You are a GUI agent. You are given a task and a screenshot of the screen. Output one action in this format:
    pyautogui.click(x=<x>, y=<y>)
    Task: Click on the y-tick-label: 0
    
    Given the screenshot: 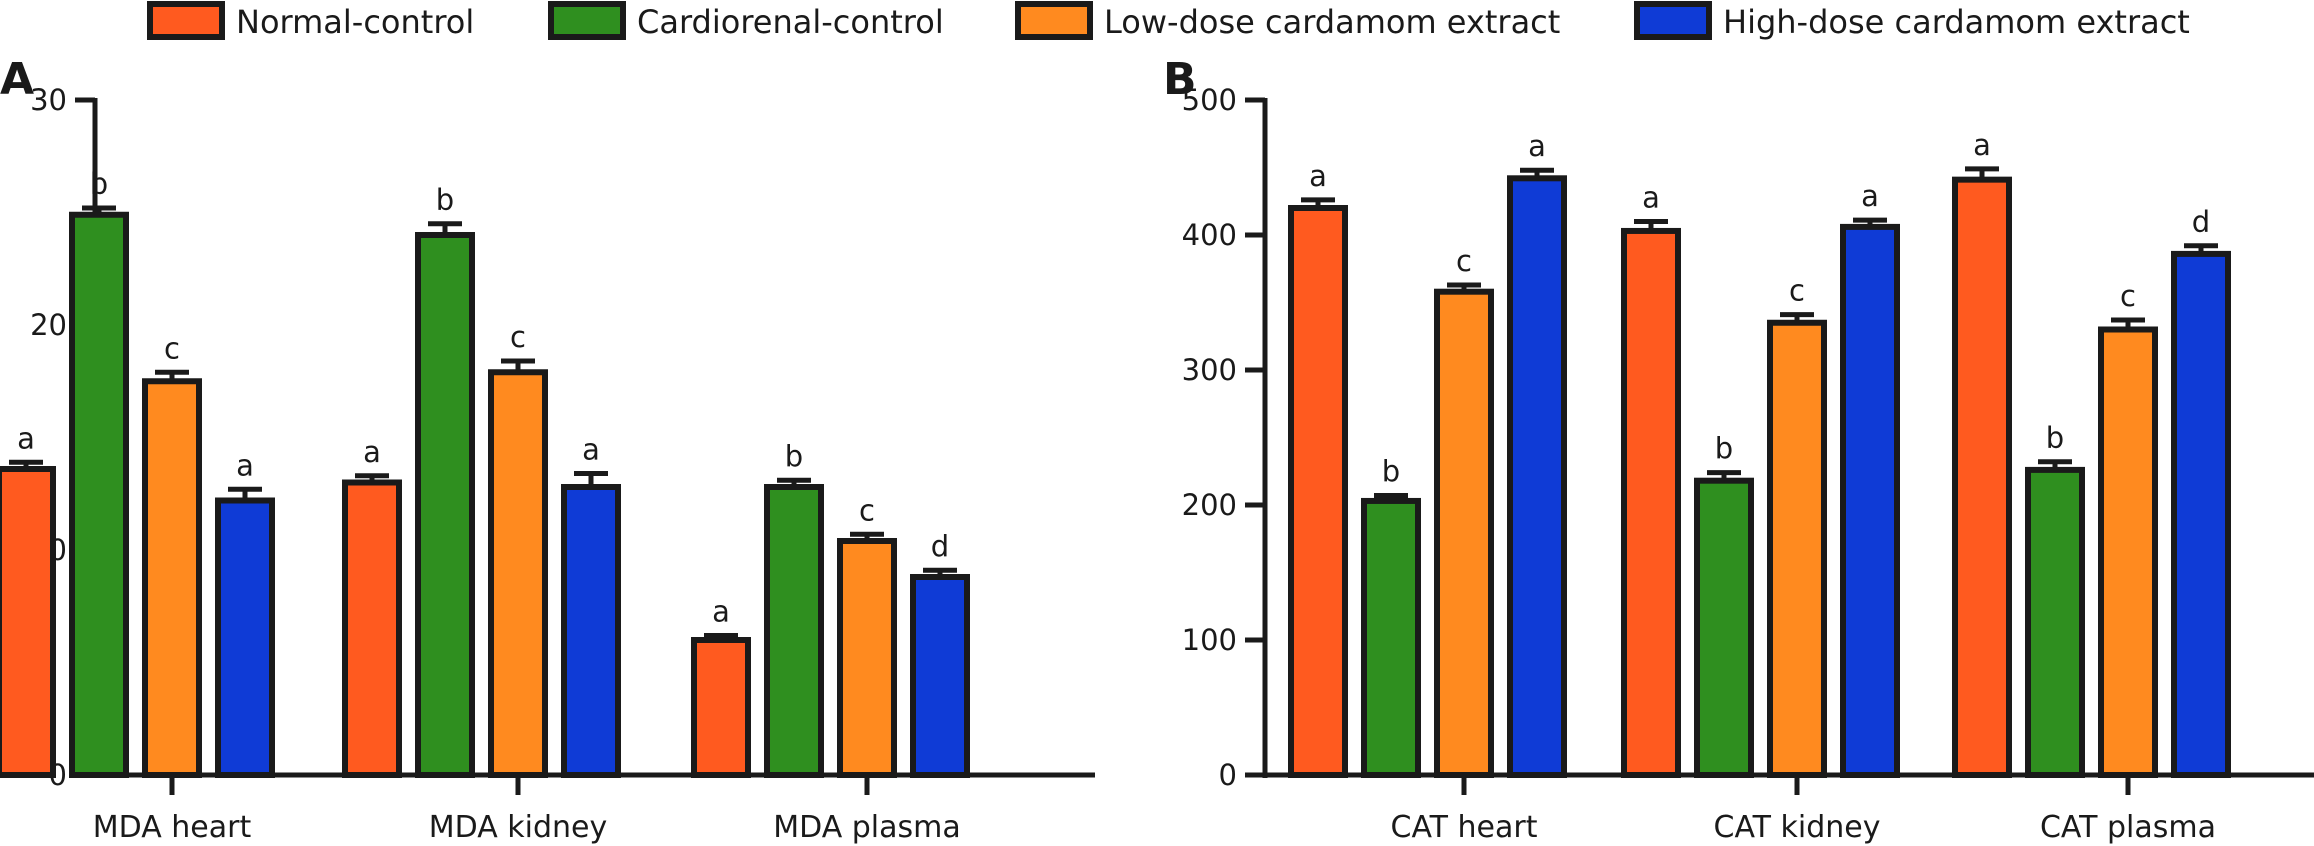 What is the action you would take?
    pyautogui.click(x=1228, y=775)
    